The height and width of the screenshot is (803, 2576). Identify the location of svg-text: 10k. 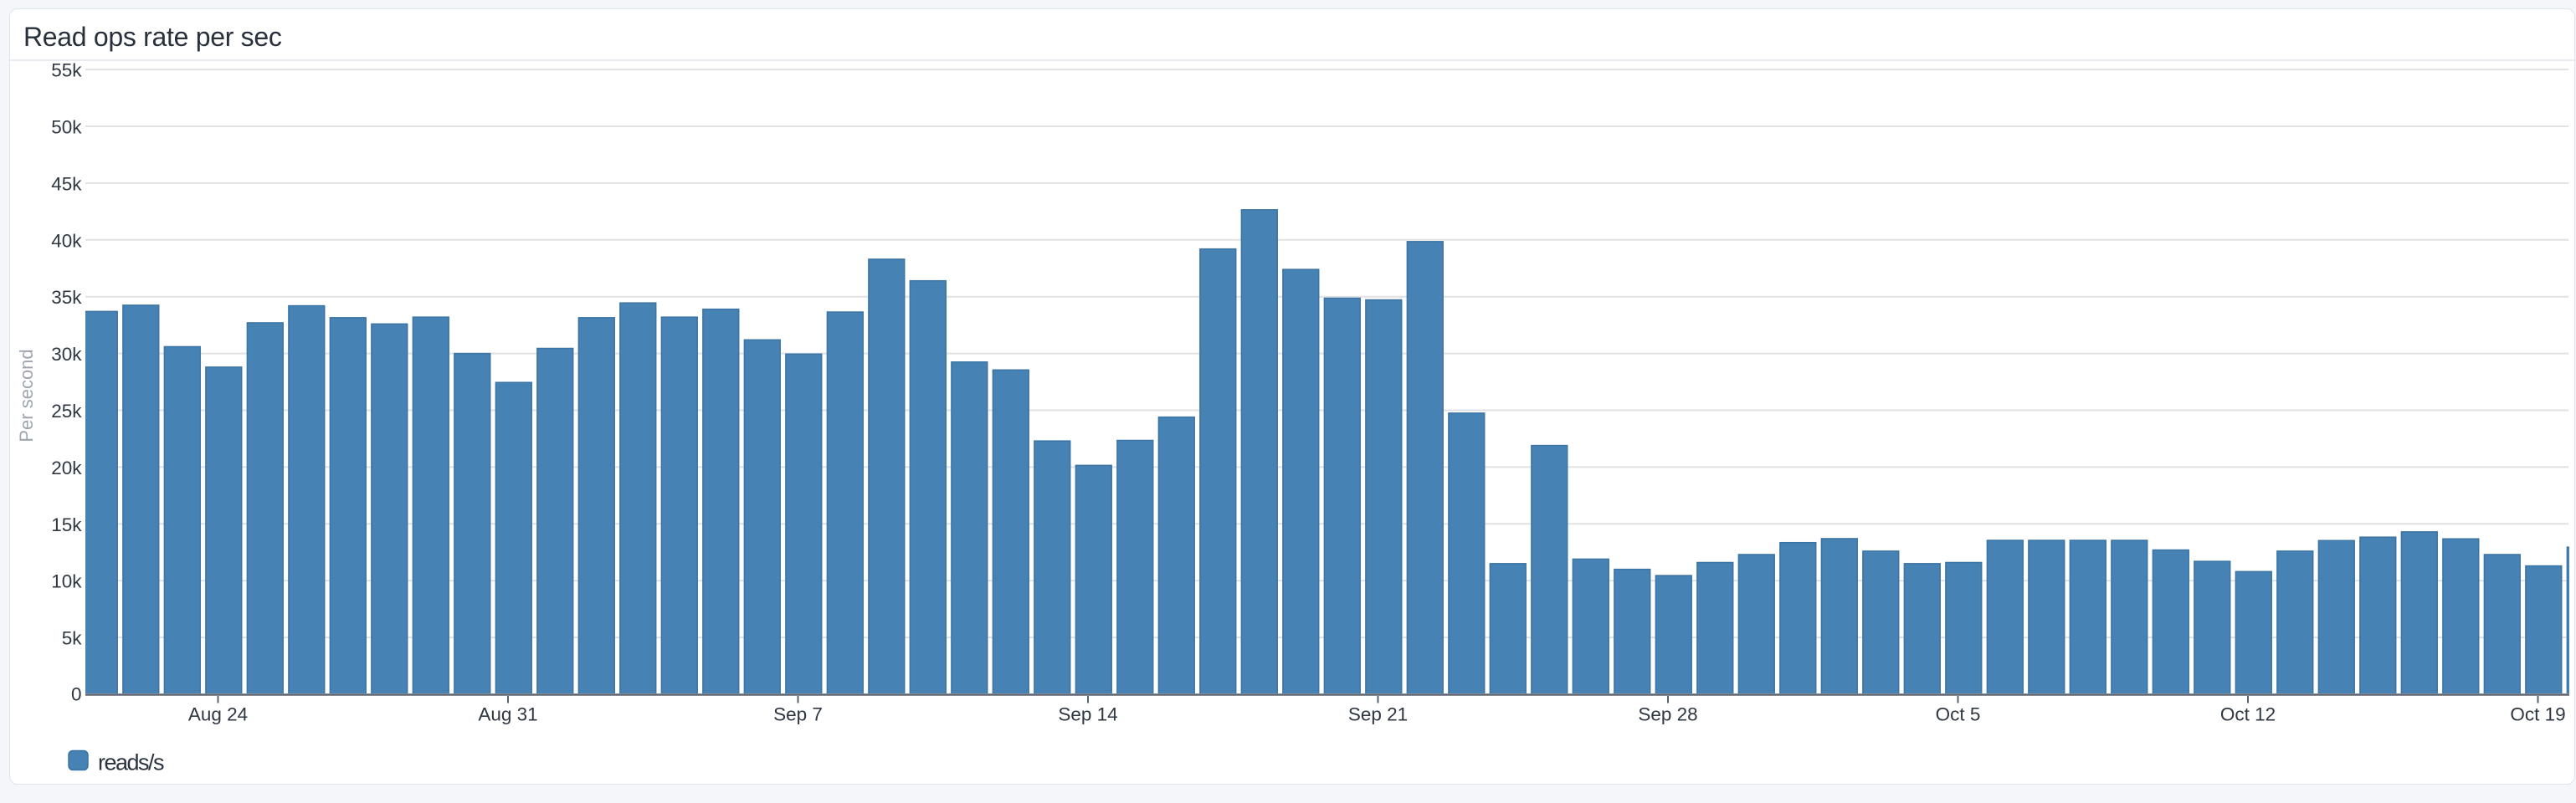
(66, 581).